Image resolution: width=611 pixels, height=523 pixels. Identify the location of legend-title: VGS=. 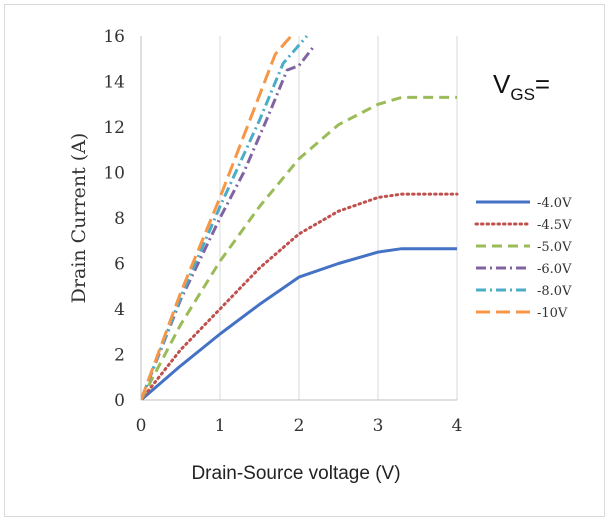
(521, 86).